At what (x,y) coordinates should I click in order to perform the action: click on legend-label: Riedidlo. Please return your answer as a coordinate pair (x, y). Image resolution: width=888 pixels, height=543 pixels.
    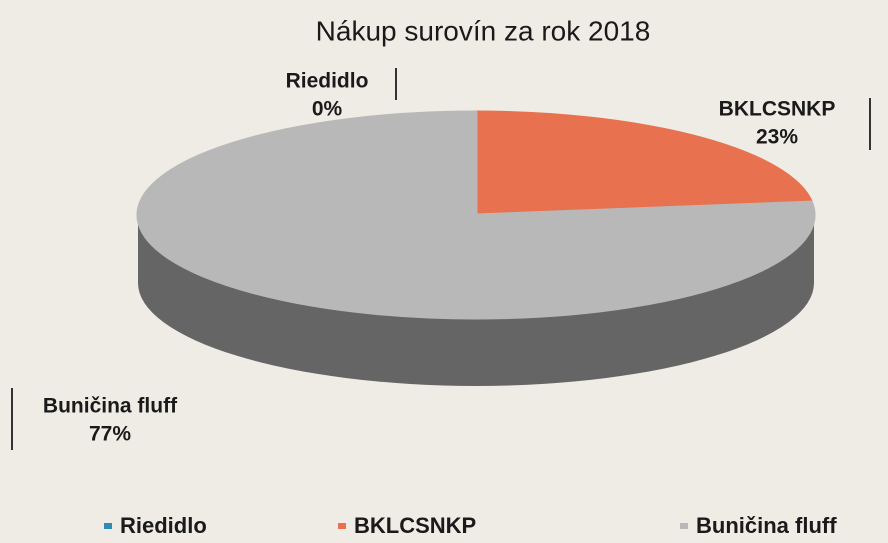
    Looking at the image, I should click on (163, 525).